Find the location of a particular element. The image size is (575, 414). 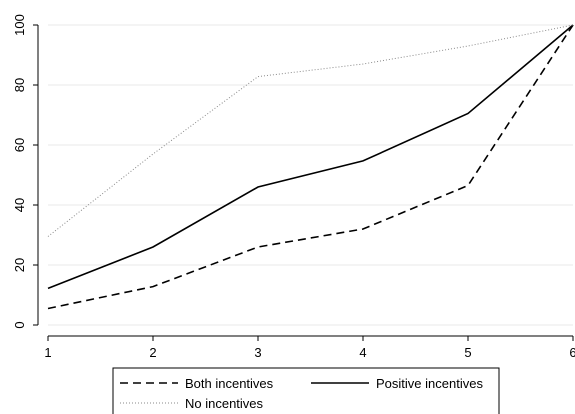

x-tick-label: 5 is located at coordinates (467, 352).